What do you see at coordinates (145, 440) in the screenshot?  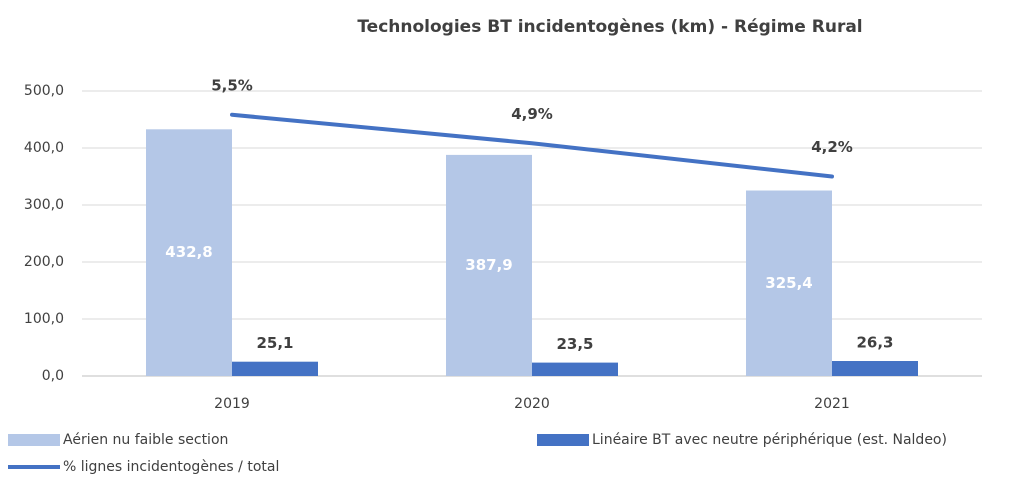 I see `legend-label: Aérien nu faible section` at bounding box center [145, 440].